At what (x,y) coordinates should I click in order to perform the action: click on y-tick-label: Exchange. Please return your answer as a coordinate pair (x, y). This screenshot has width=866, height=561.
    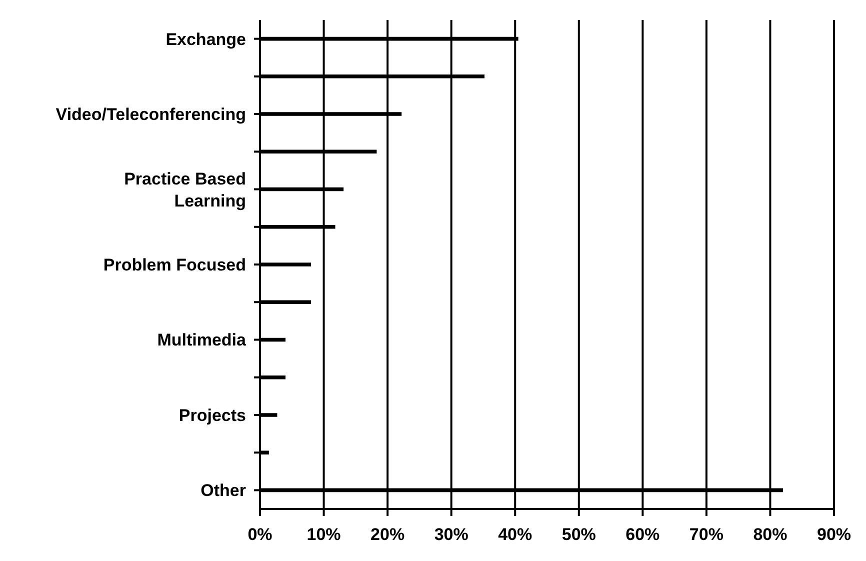
    Looking at the image, I should click on (206, 38).